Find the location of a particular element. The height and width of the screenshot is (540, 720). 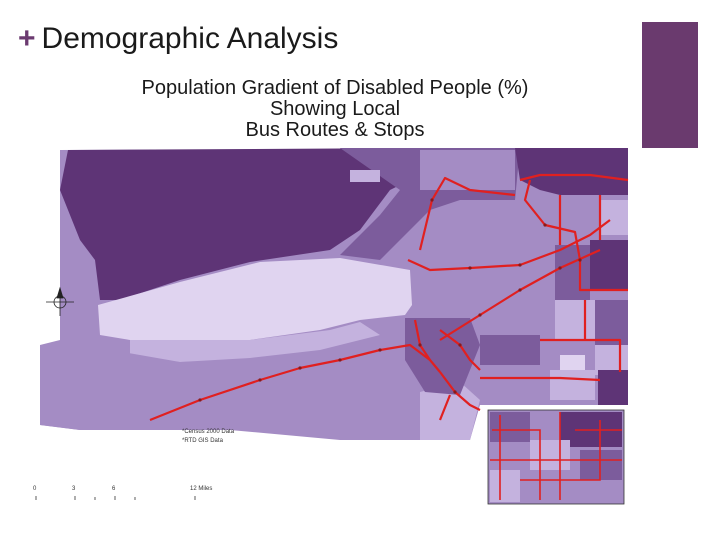

route-south is located at coordinates (459, 396).